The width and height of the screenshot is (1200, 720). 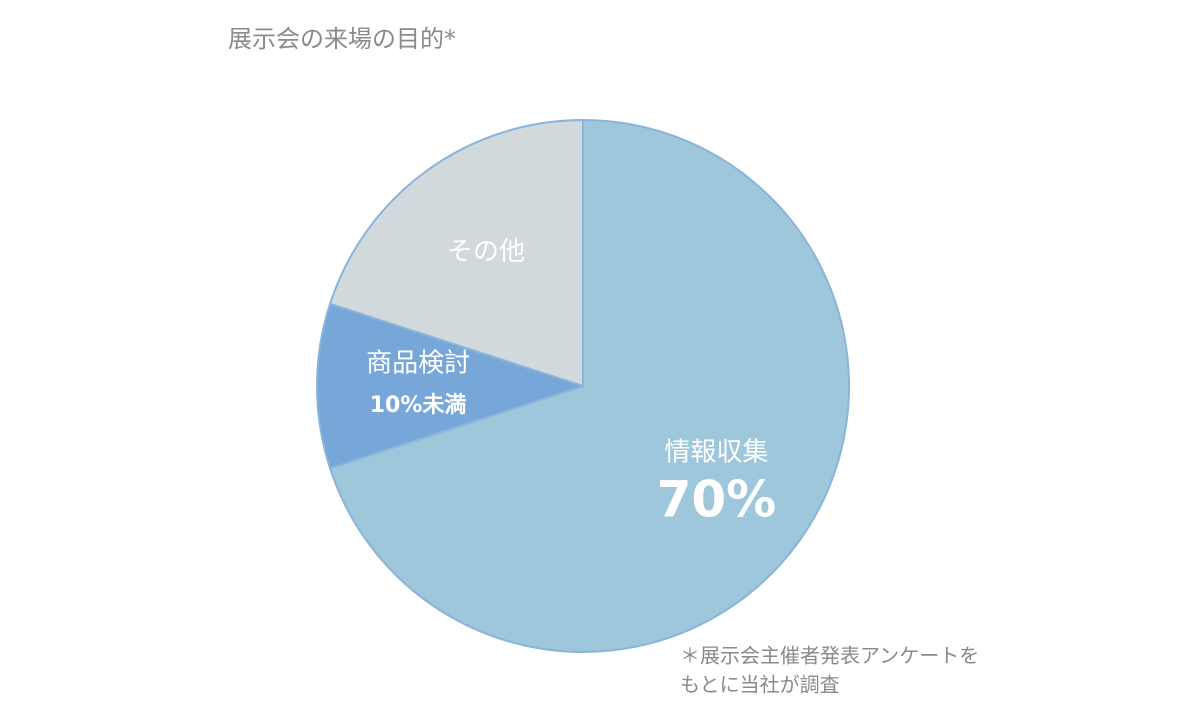 What do you see at coordinates (716, 452) in the screenshot?
I see `slice-label: 情報収集` at bounding box center [716, 452].